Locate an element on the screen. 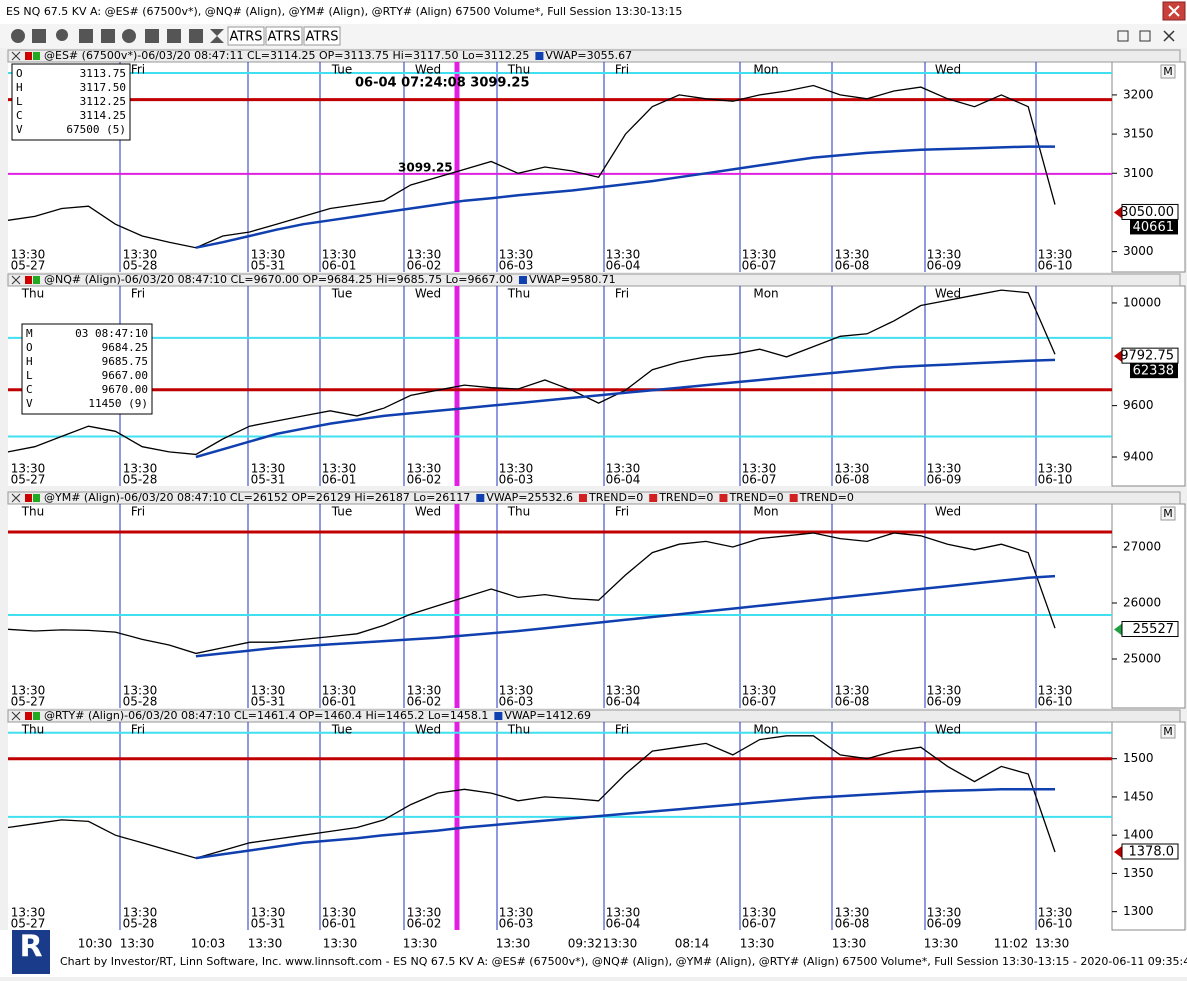 Image resolution: width=1187 pixels, height=981 pixels. indicator-label: VWAP=1412.69 is located at coordinates (547, 715).